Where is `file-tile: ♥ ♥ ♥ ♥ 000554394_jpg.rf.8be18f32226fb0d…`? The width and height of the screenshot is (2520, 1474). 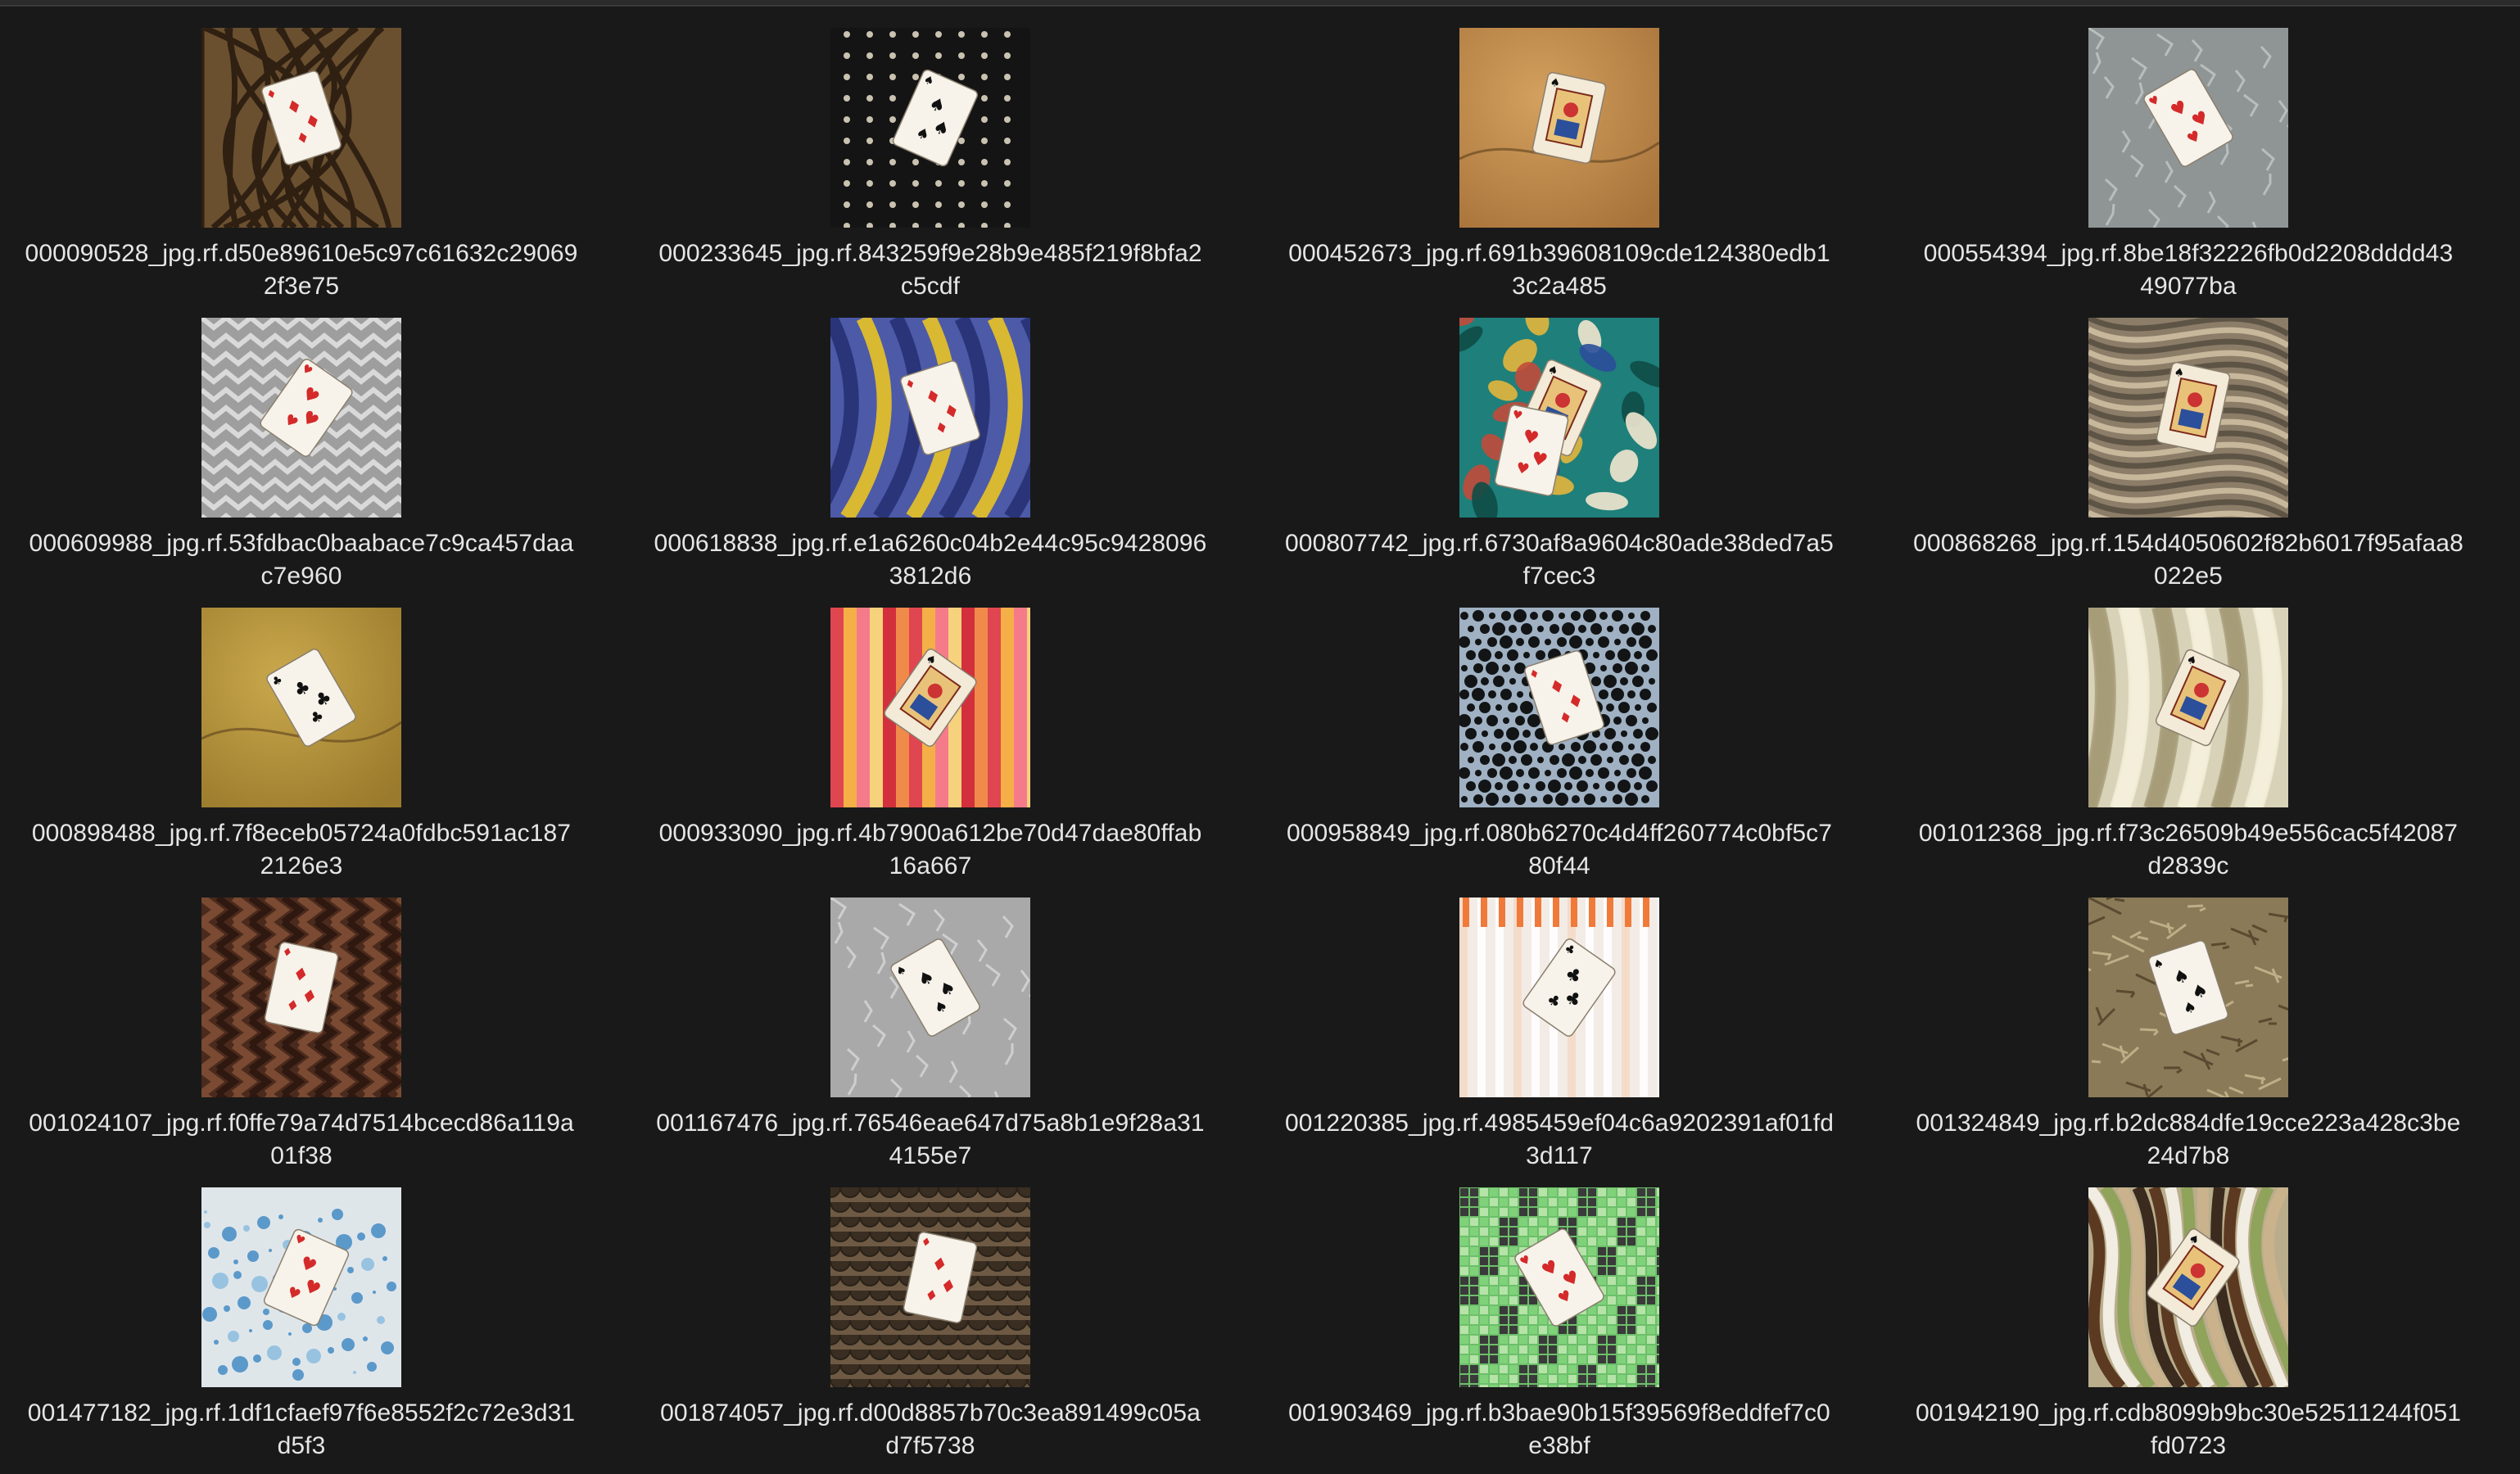 file-tile: ♥ ♥ ♥ ♥ 000554394_jpg.rf.8be18f32226fb0d… is located at coordinates (2188, 171).